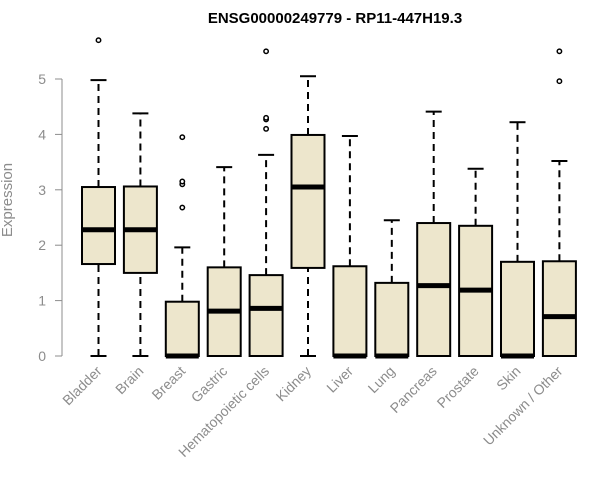 Image resolution: width=600 pixels, height=500 pixels. What do you see at coordinates (458, 387) in the screenshot?
I see `x-category-label: Prostate` at bounding box center [458, 387].